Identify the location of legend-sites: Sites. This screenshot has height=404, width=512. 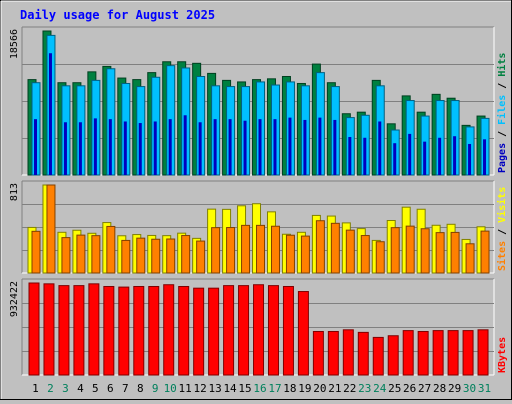
(502, 256).